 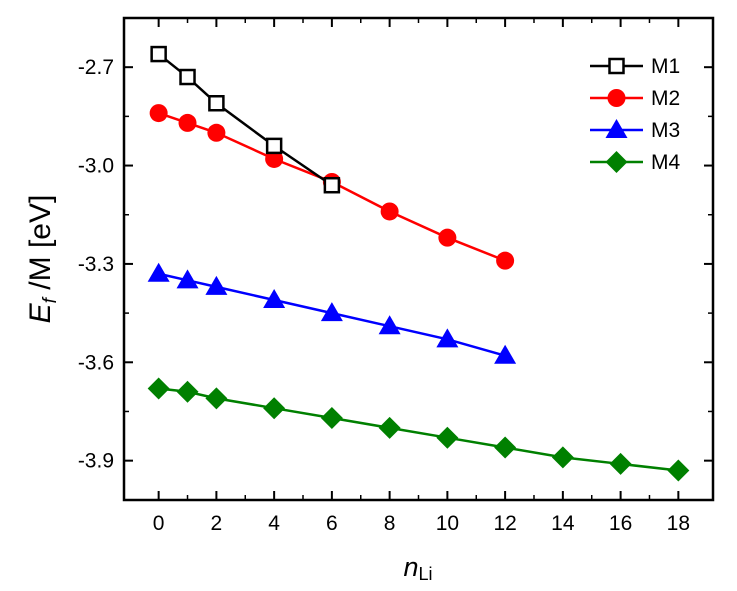 What do you see at coordinates (50, 299) in the screenshot?
I see `y-axis-title-sub: f` at bounding box center [50, 299].